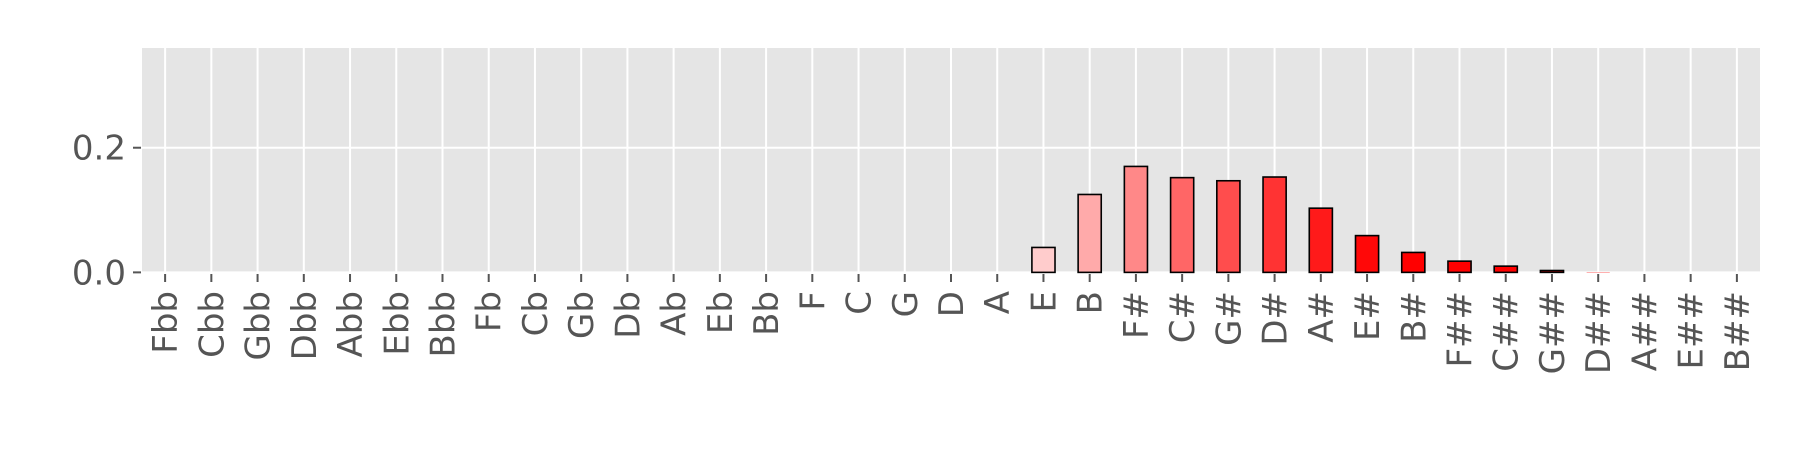 This screenshot has width=1800, height=450. Describe the element at coordinates (259, 326) in the screenshot. I see `x-tick-label: Gbb` at that location.